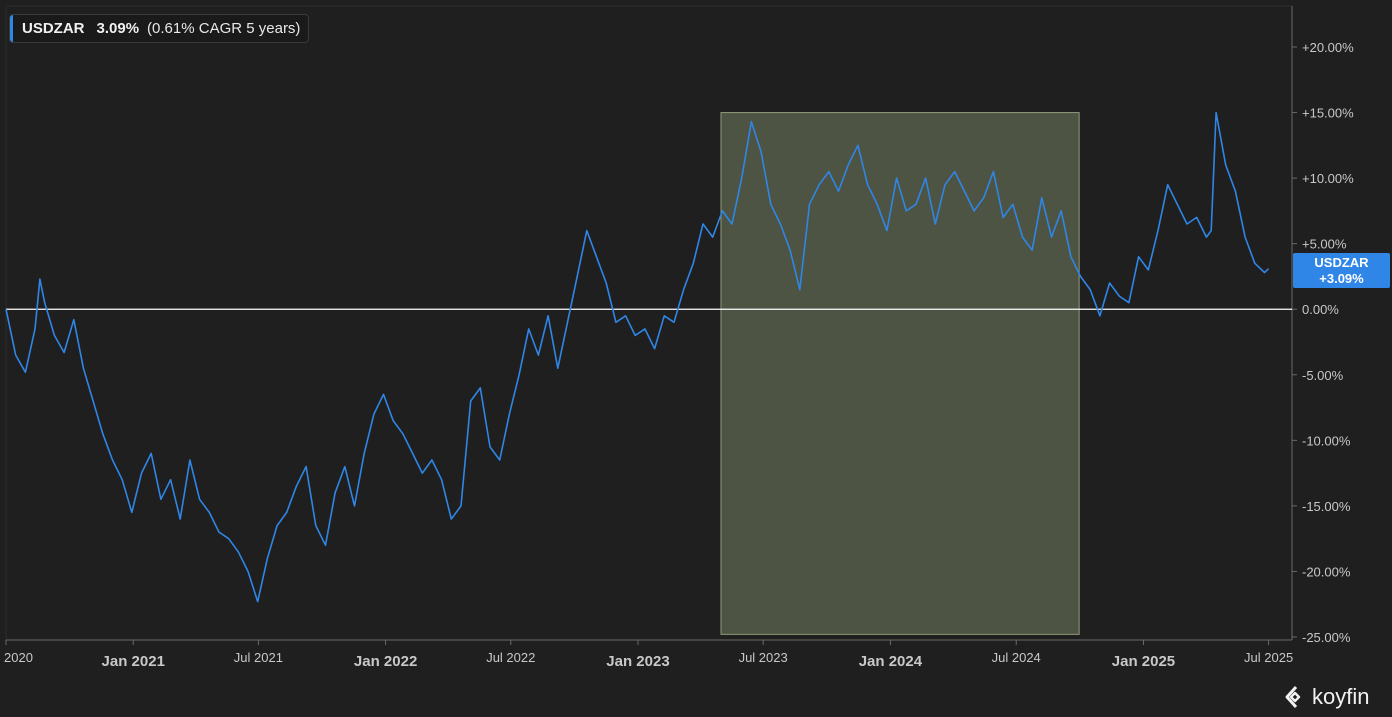 This screenshot has width=1392, height=717. Describe the element at coordinates (1324, 244) in the screenshot. I see `y-tick-label: +5.00%` at that location.